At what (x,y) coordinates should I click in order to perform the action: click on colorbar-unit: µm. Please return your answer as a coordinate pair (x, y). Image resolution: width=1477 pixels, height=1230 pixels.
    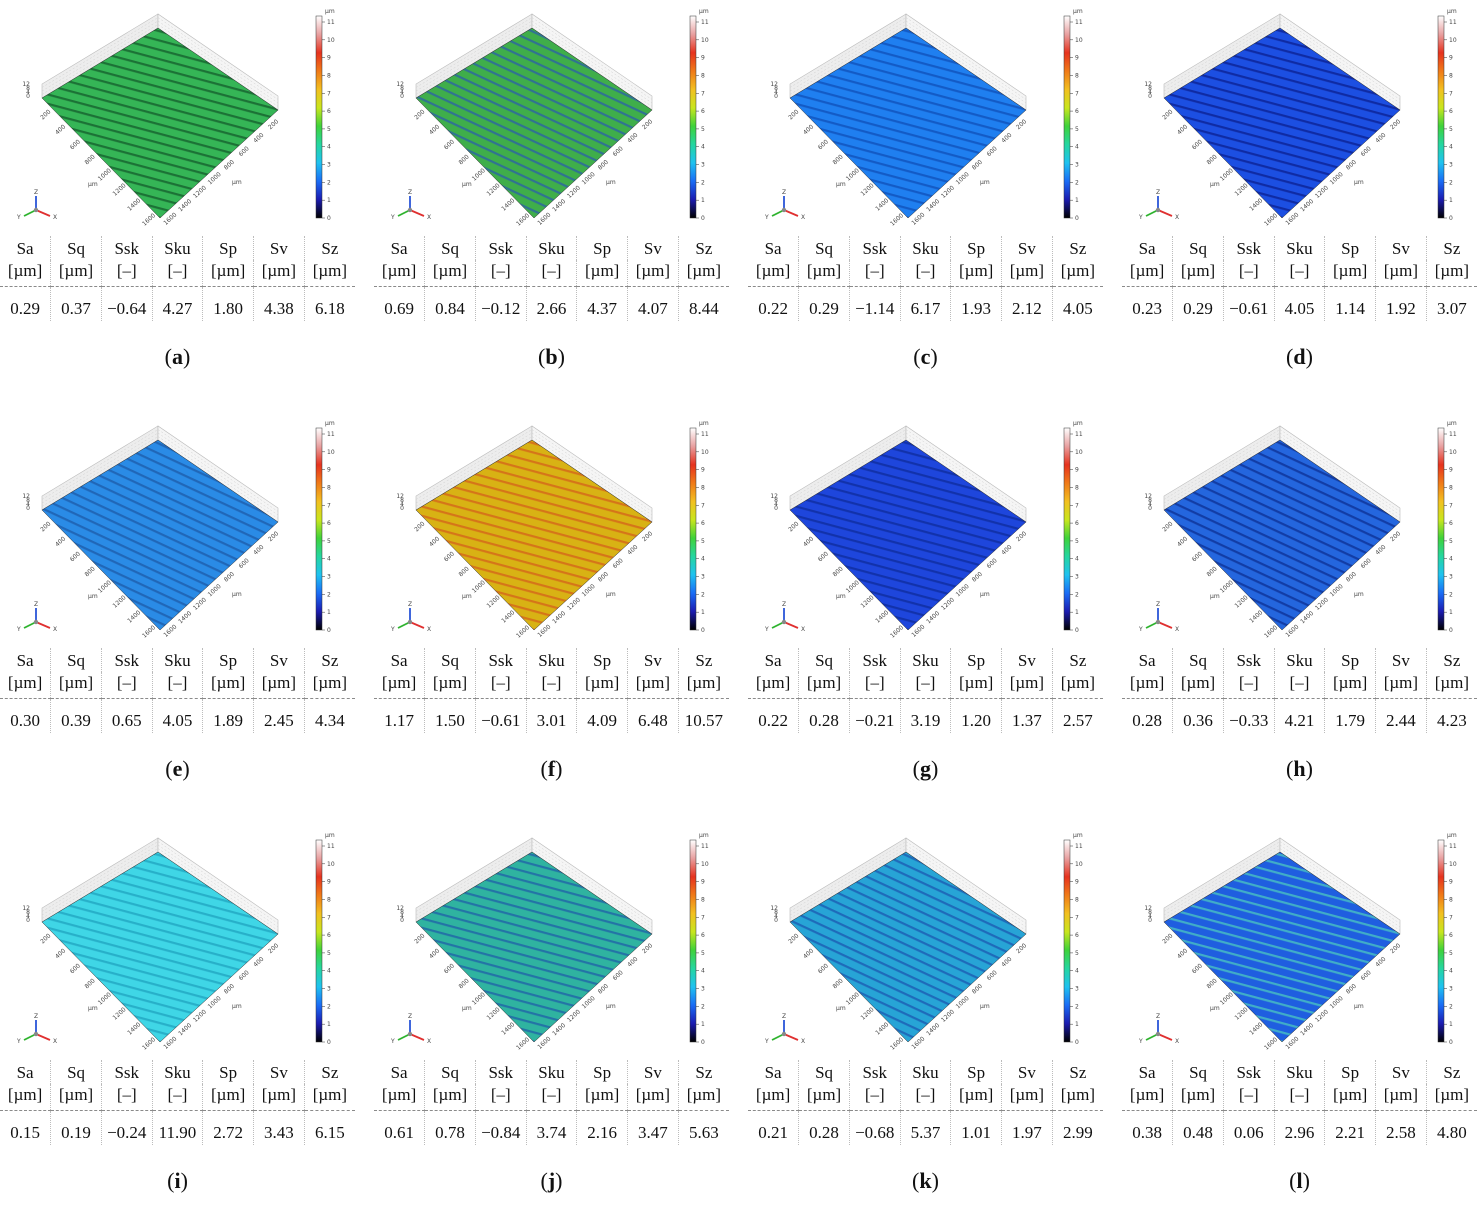
    Looking at the image, I should click on (330, 11).